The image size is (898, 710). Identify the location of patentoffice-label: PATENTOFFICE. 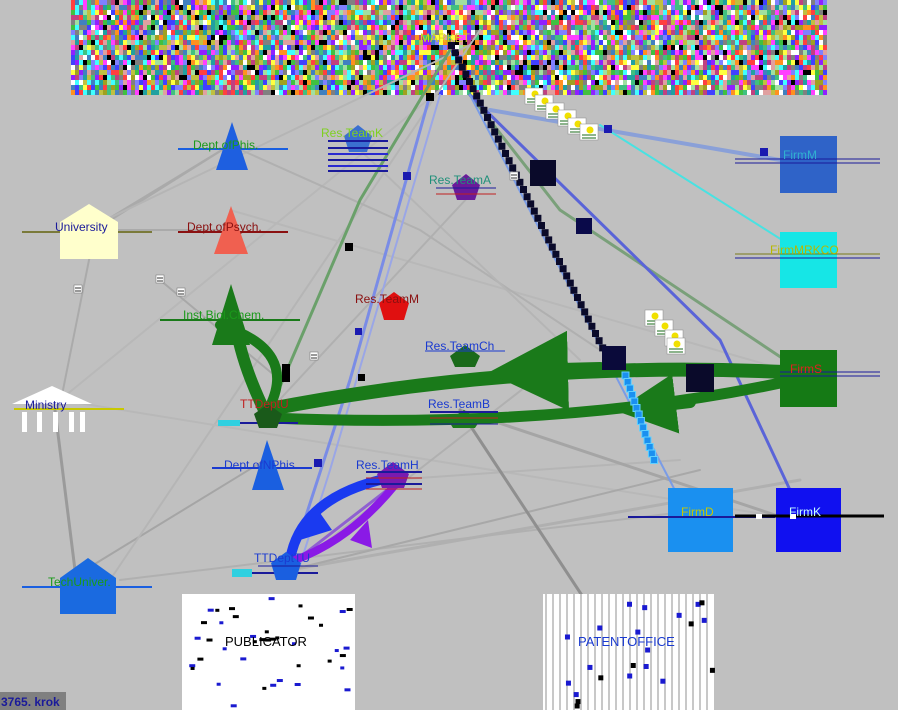
(626, 641).